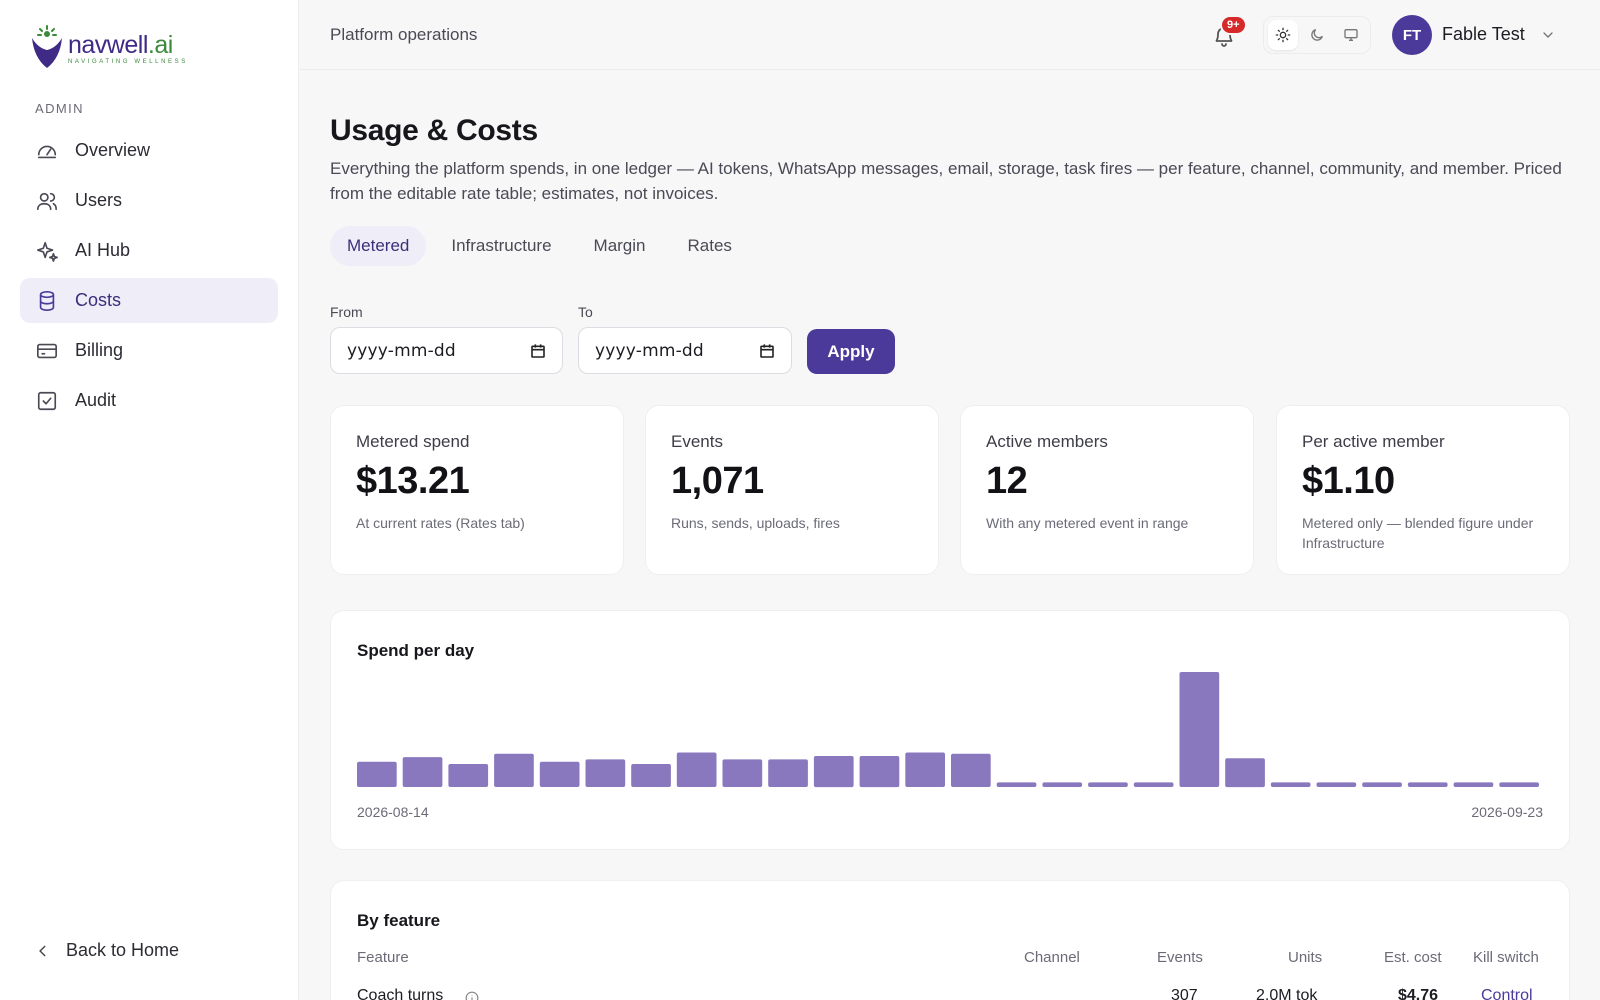  What do you see at coordinates (149, 350) in the screenshot?
I see `sidebar-item-billing: Billing` at bounding box center [149, 350].